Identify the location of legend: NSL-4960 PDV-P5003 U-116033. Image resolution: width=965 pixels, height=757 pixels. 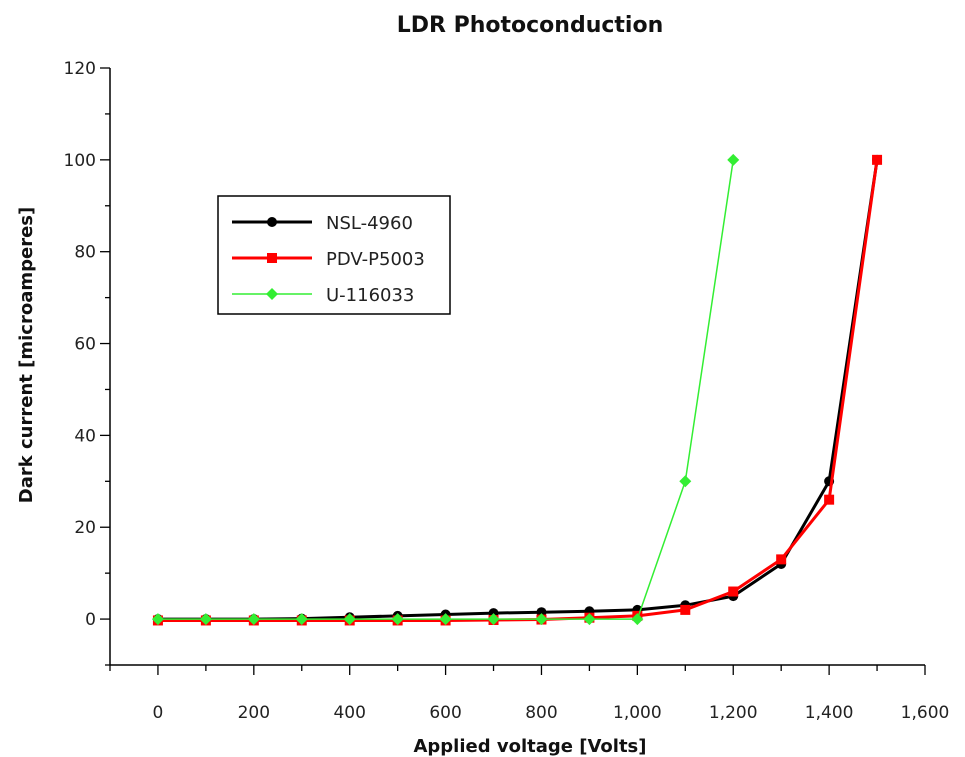
(334, 255).